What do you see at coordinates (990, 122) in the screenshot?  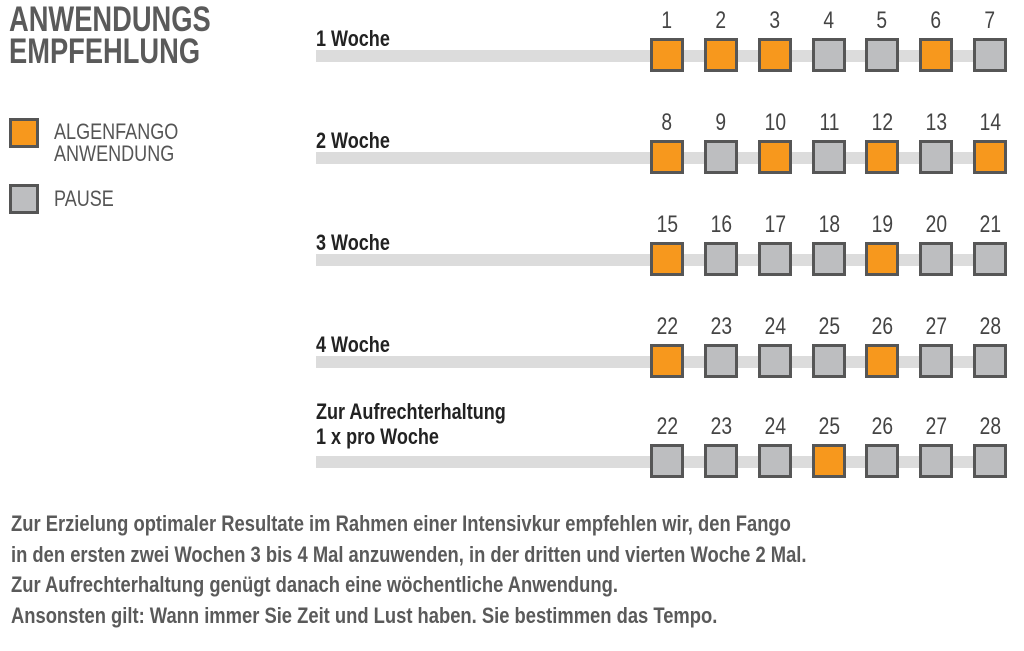 I see `day-number: 14` at bounding box center [990, 122].